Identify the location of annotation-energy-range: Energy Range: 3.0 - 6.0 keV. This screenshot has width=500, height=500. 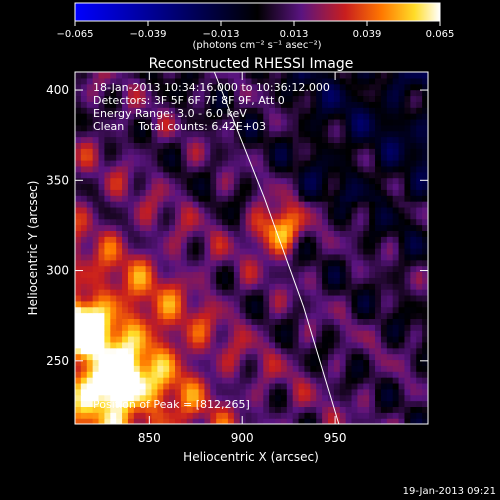
(170, 113).